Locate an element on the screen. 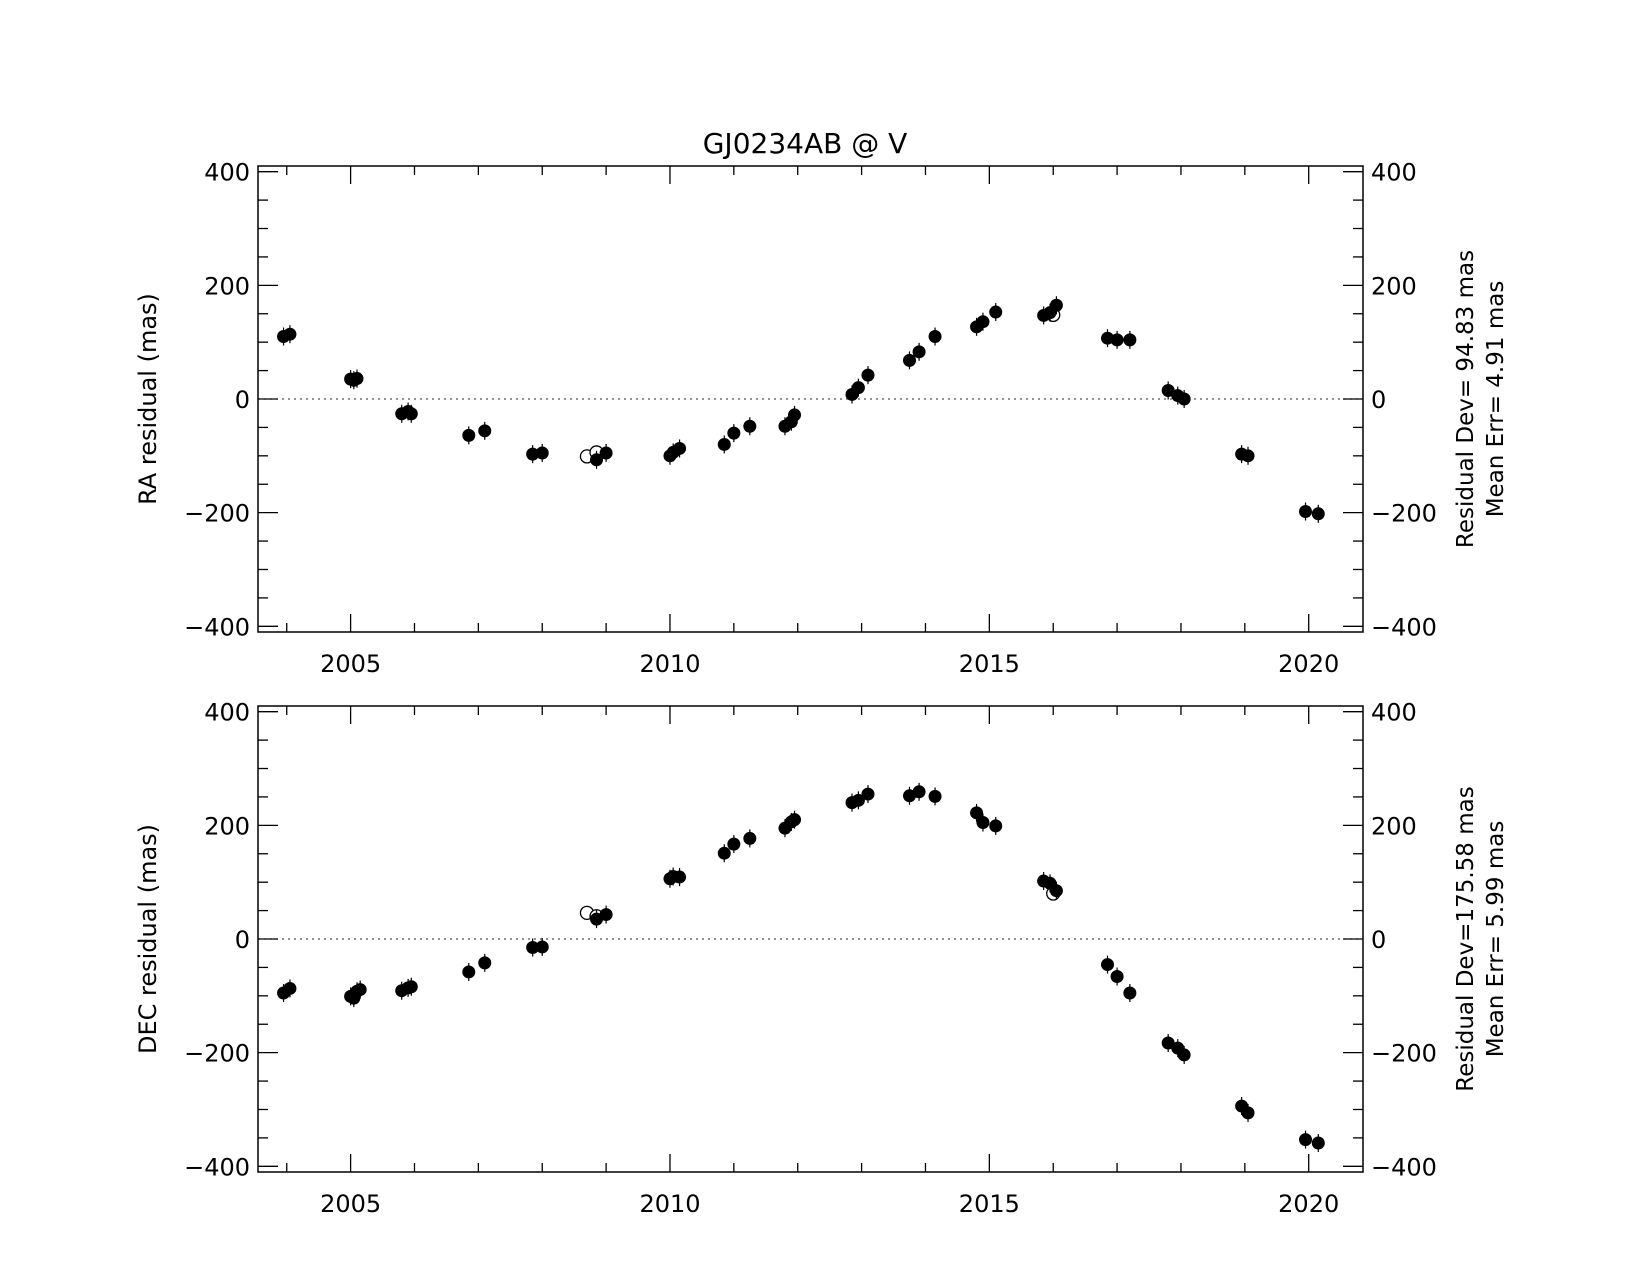  ra-y-tick-label-left: −400 is located at coordinates (217, 627).